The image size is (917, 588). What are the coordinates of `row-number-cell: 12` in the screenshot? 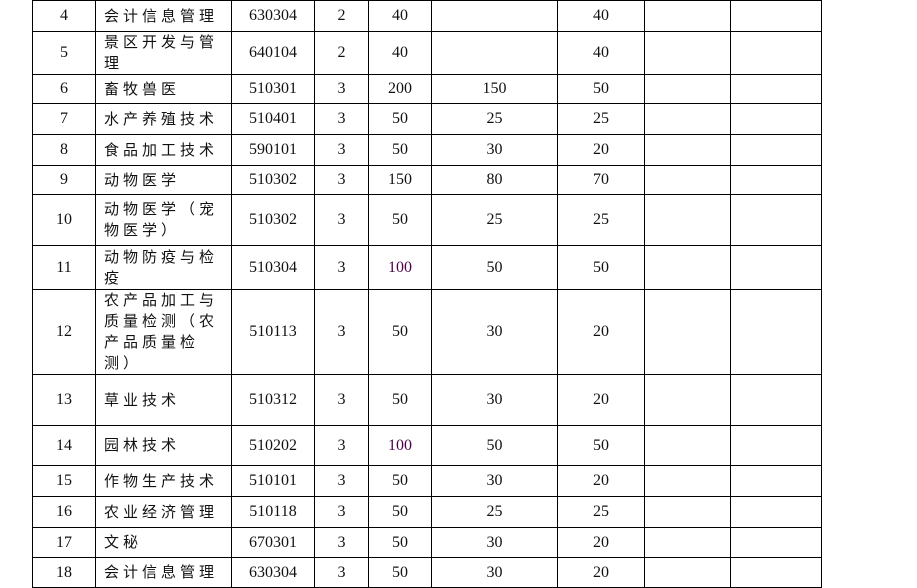 It's located at (64, 332).